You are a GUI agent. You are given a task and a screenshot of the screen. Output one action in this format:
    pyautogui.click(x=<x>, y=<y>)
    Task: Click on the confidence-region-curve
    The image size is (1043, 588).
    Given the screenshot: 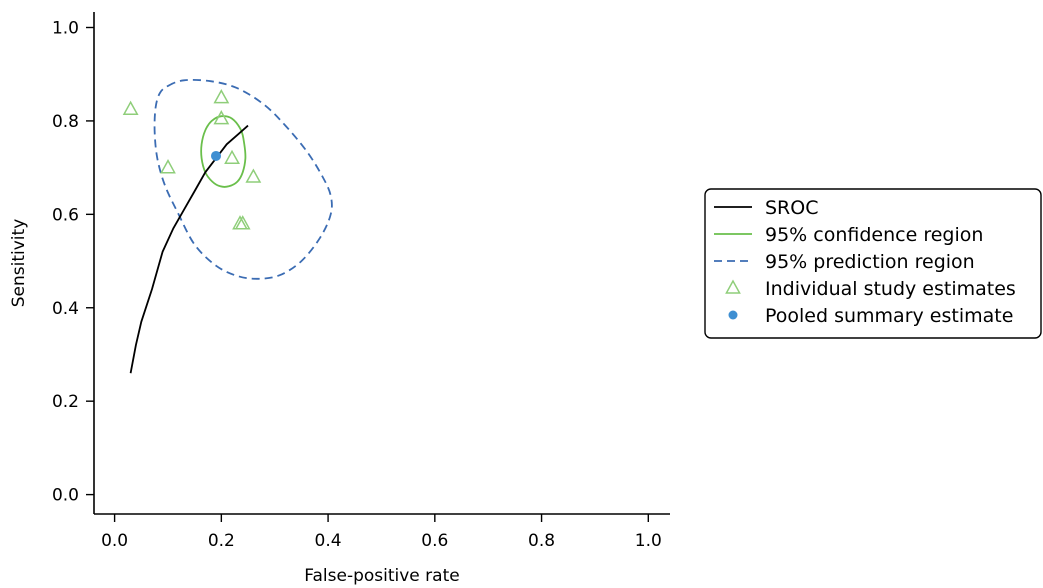 What is the action you would take?
    pyautogui.click(x=223, y=151)
    